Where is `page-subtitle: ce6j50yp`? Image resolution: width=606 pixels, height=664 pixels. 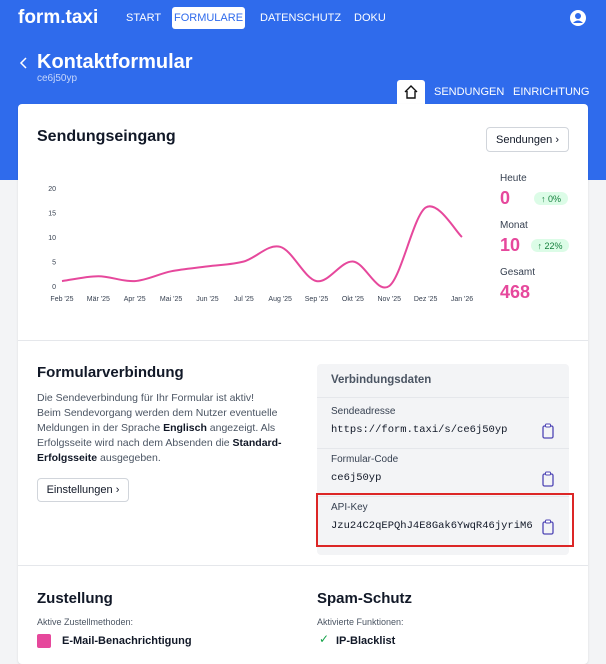 page-subtitle: ce6j50yp is located at coordinates (57, 78).